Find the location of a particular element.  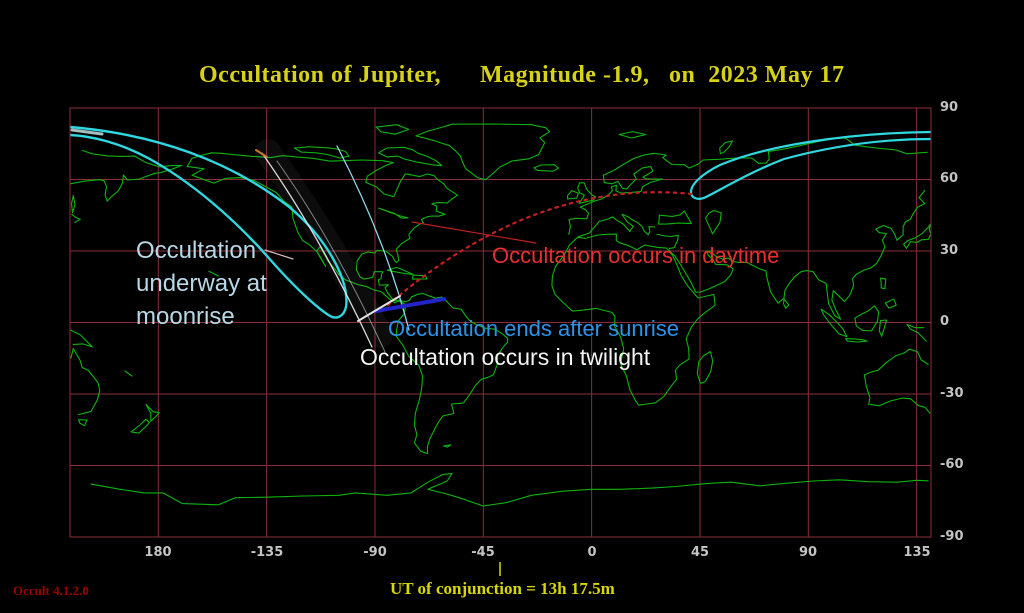

coast-luzon is located at coordinates (883, 283).